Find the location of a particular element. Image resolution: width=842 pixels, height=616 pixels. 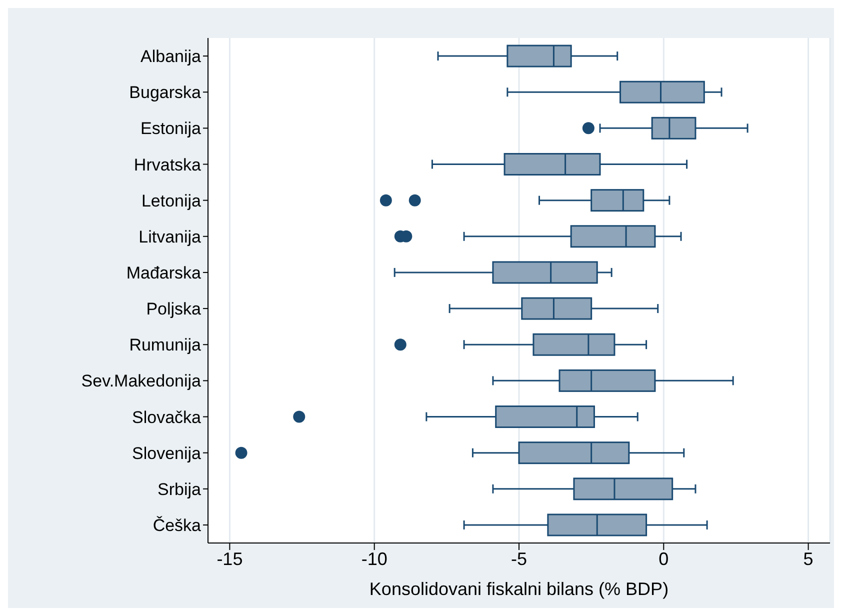

y-tick-label: Sev.Makedonija is located at coordinates (141, 381).